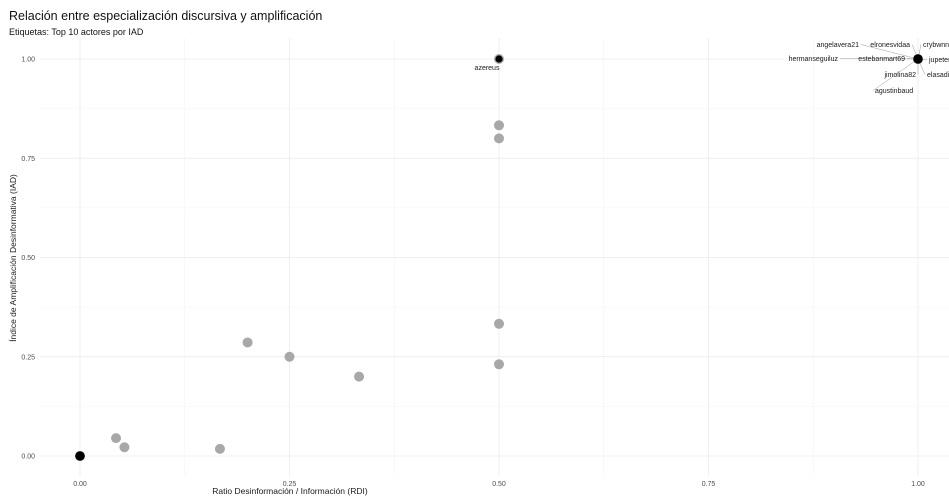 The image size is (949, 499). I want to click on point-label: elasadi, so click(938, 75).